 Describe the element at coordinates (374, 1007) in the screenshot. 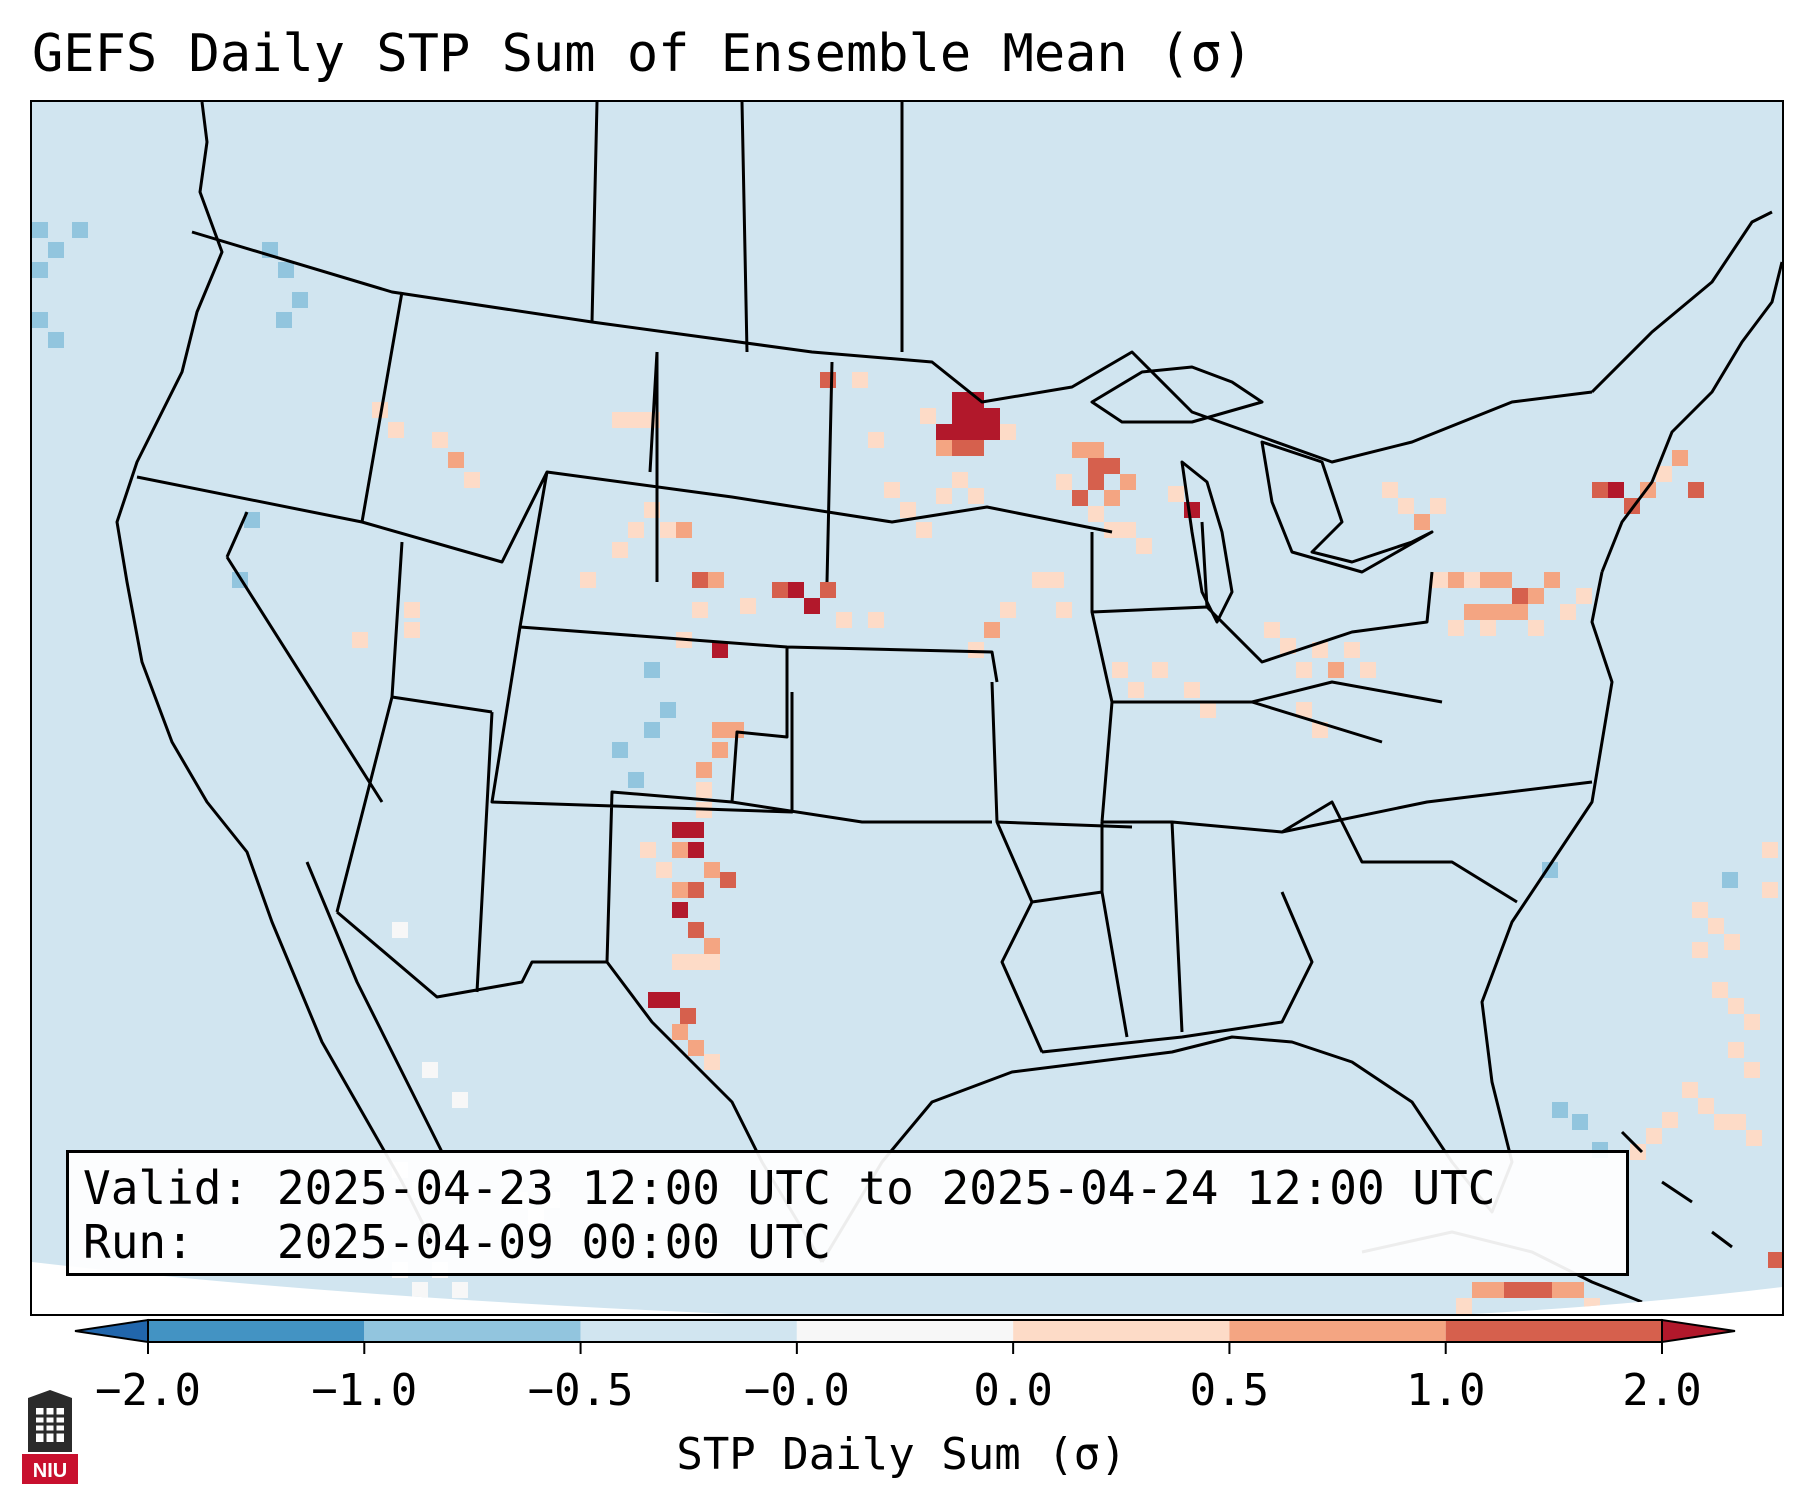

I see `baja-coastline` at that location.